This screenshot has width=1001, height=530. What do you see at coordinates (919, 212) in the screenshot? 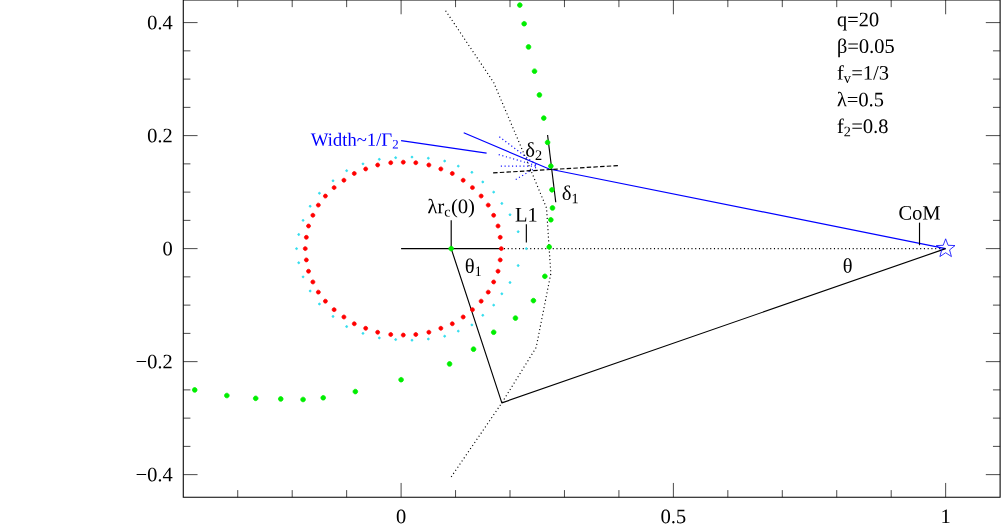
I see `annotation: CoM` at bounding box center [919, 212].